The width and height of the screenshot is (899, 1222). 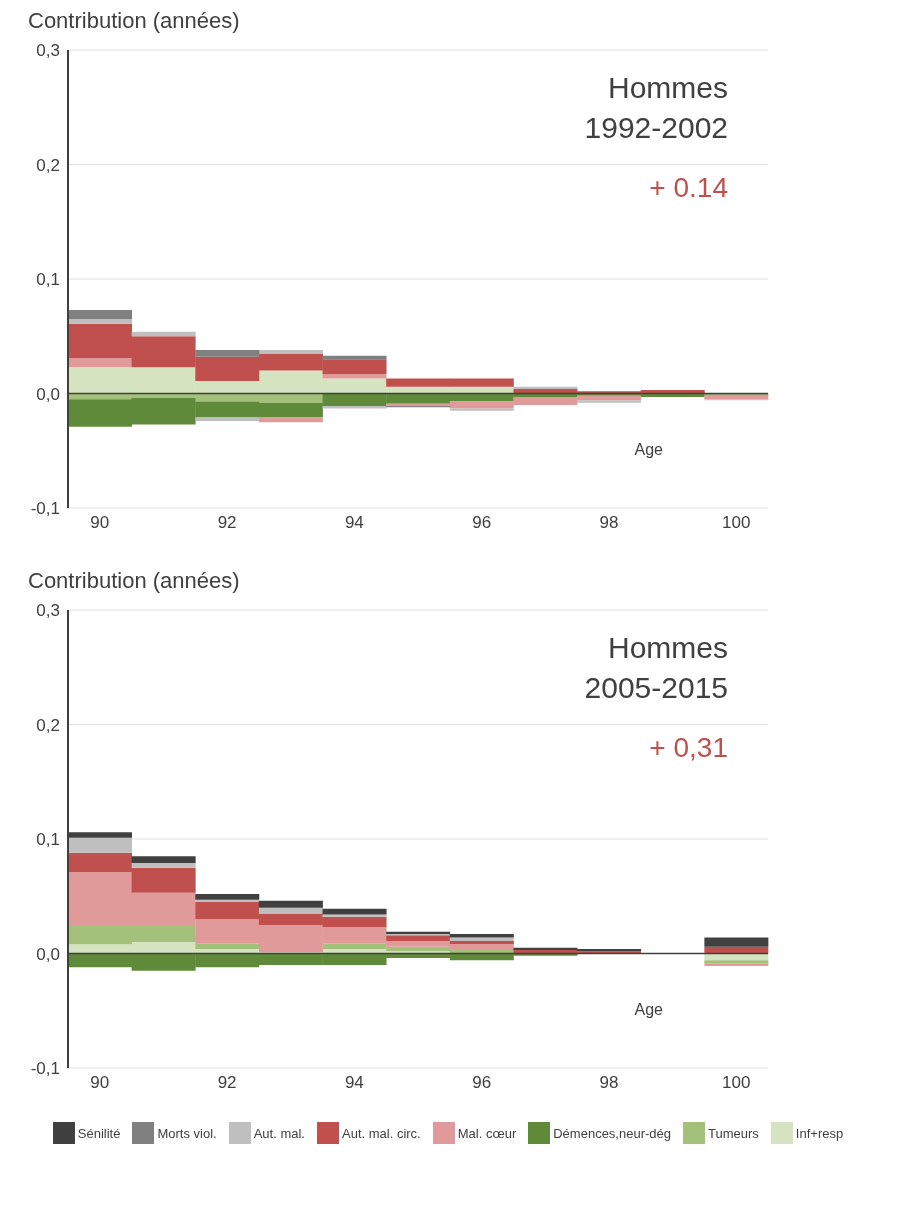 I want to click on annotation: + 0.14, so click(x=688, y=188).